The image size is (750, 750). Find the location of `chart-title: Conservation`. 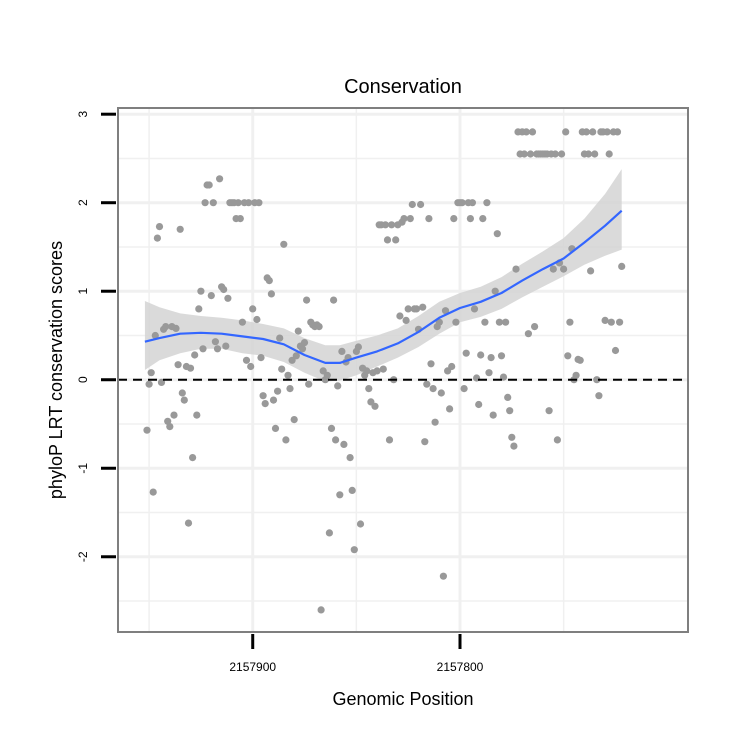

chart-title: Conservation is located at coordinates (403, 87).